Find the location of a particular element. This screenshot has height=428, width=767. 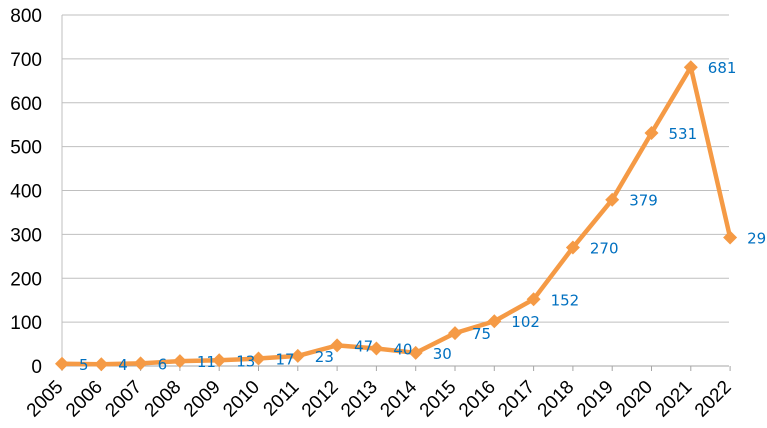

x-tick-label: 2005 is located at coordinates (45, 399).